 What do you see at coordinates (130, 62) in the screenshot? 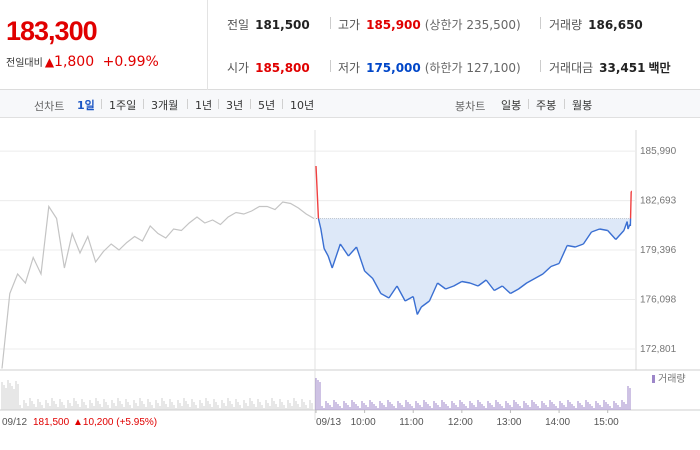
I see `change-percent: +0.99%` at bounding box center [130, 62].